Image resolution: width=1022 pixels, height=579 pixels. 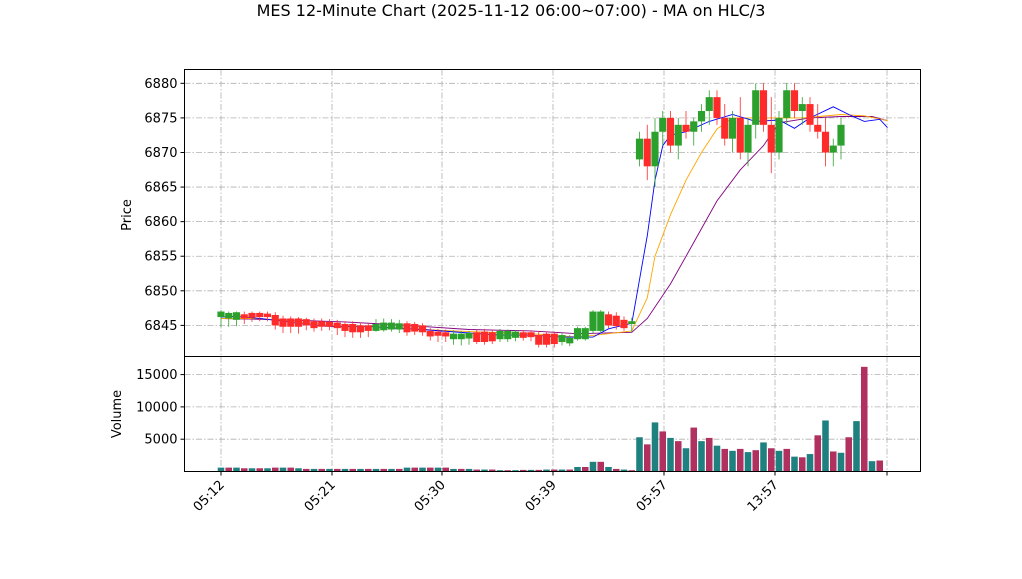 What do you see at coordinates (160, 84) in the screenshot?
I see `price-tick-label: 6880` at bounding box center [160, 84].